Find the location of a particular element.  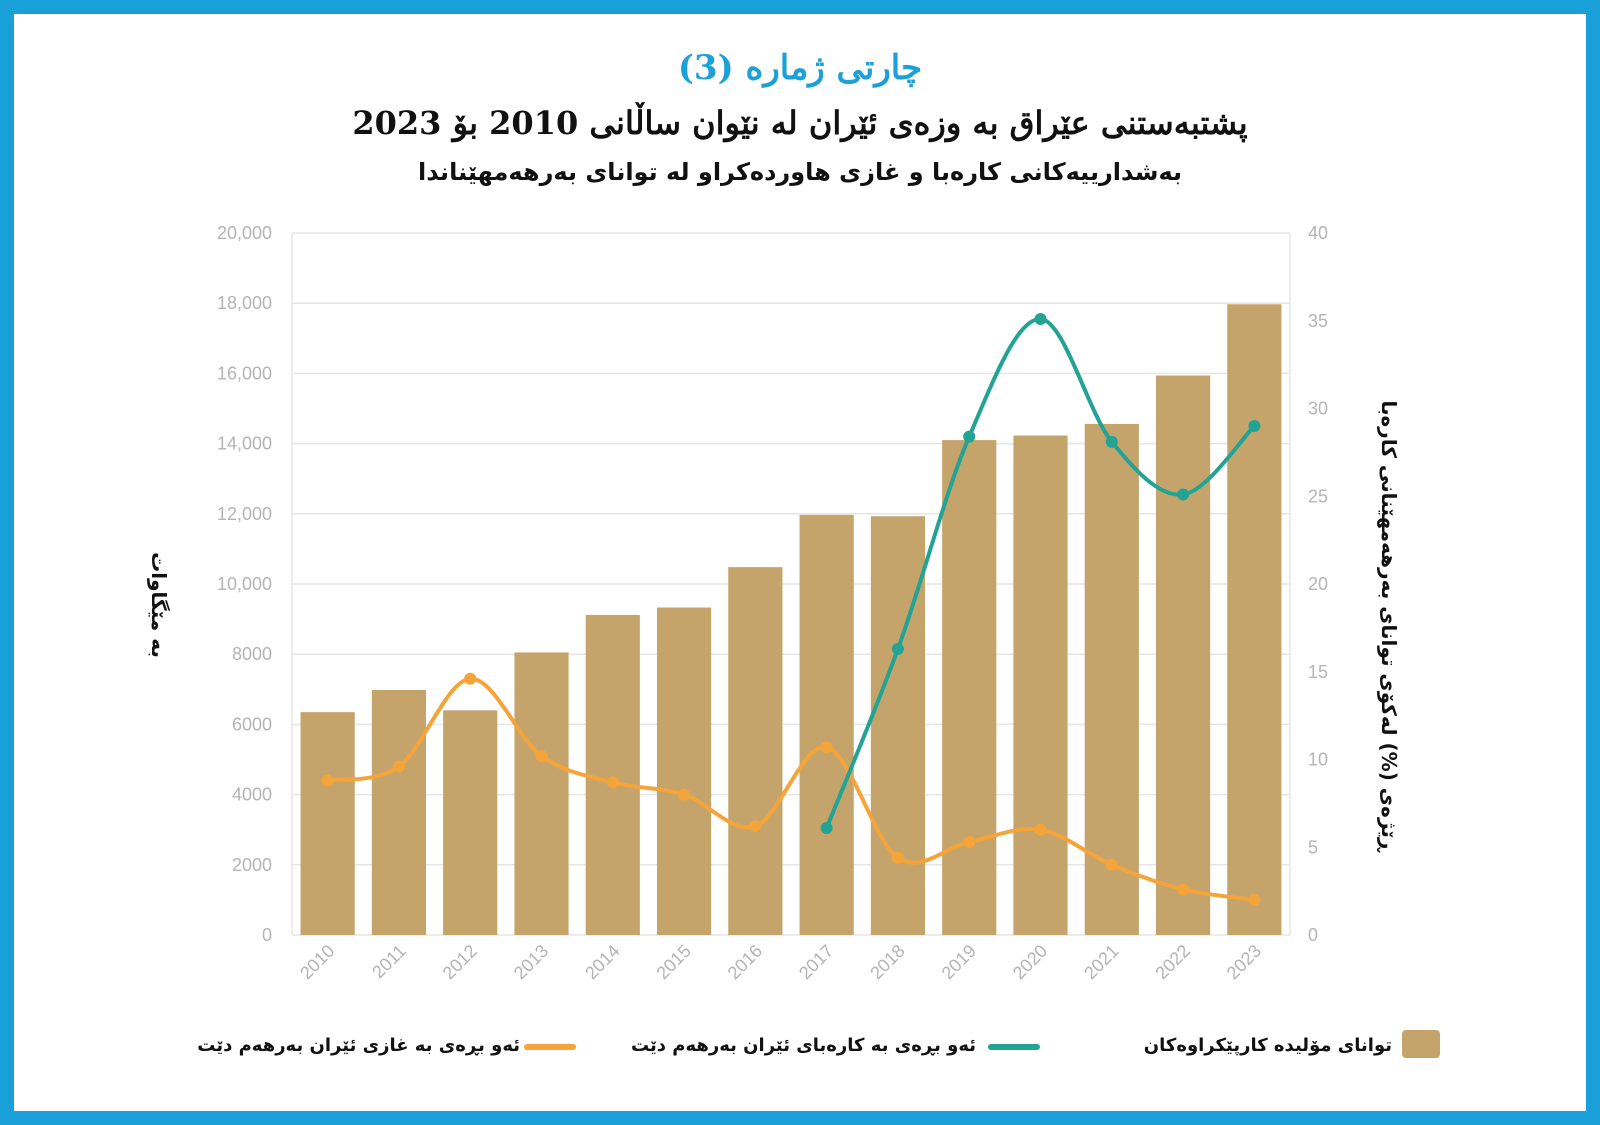

bar-2019 is located at coordinates (969, 687).